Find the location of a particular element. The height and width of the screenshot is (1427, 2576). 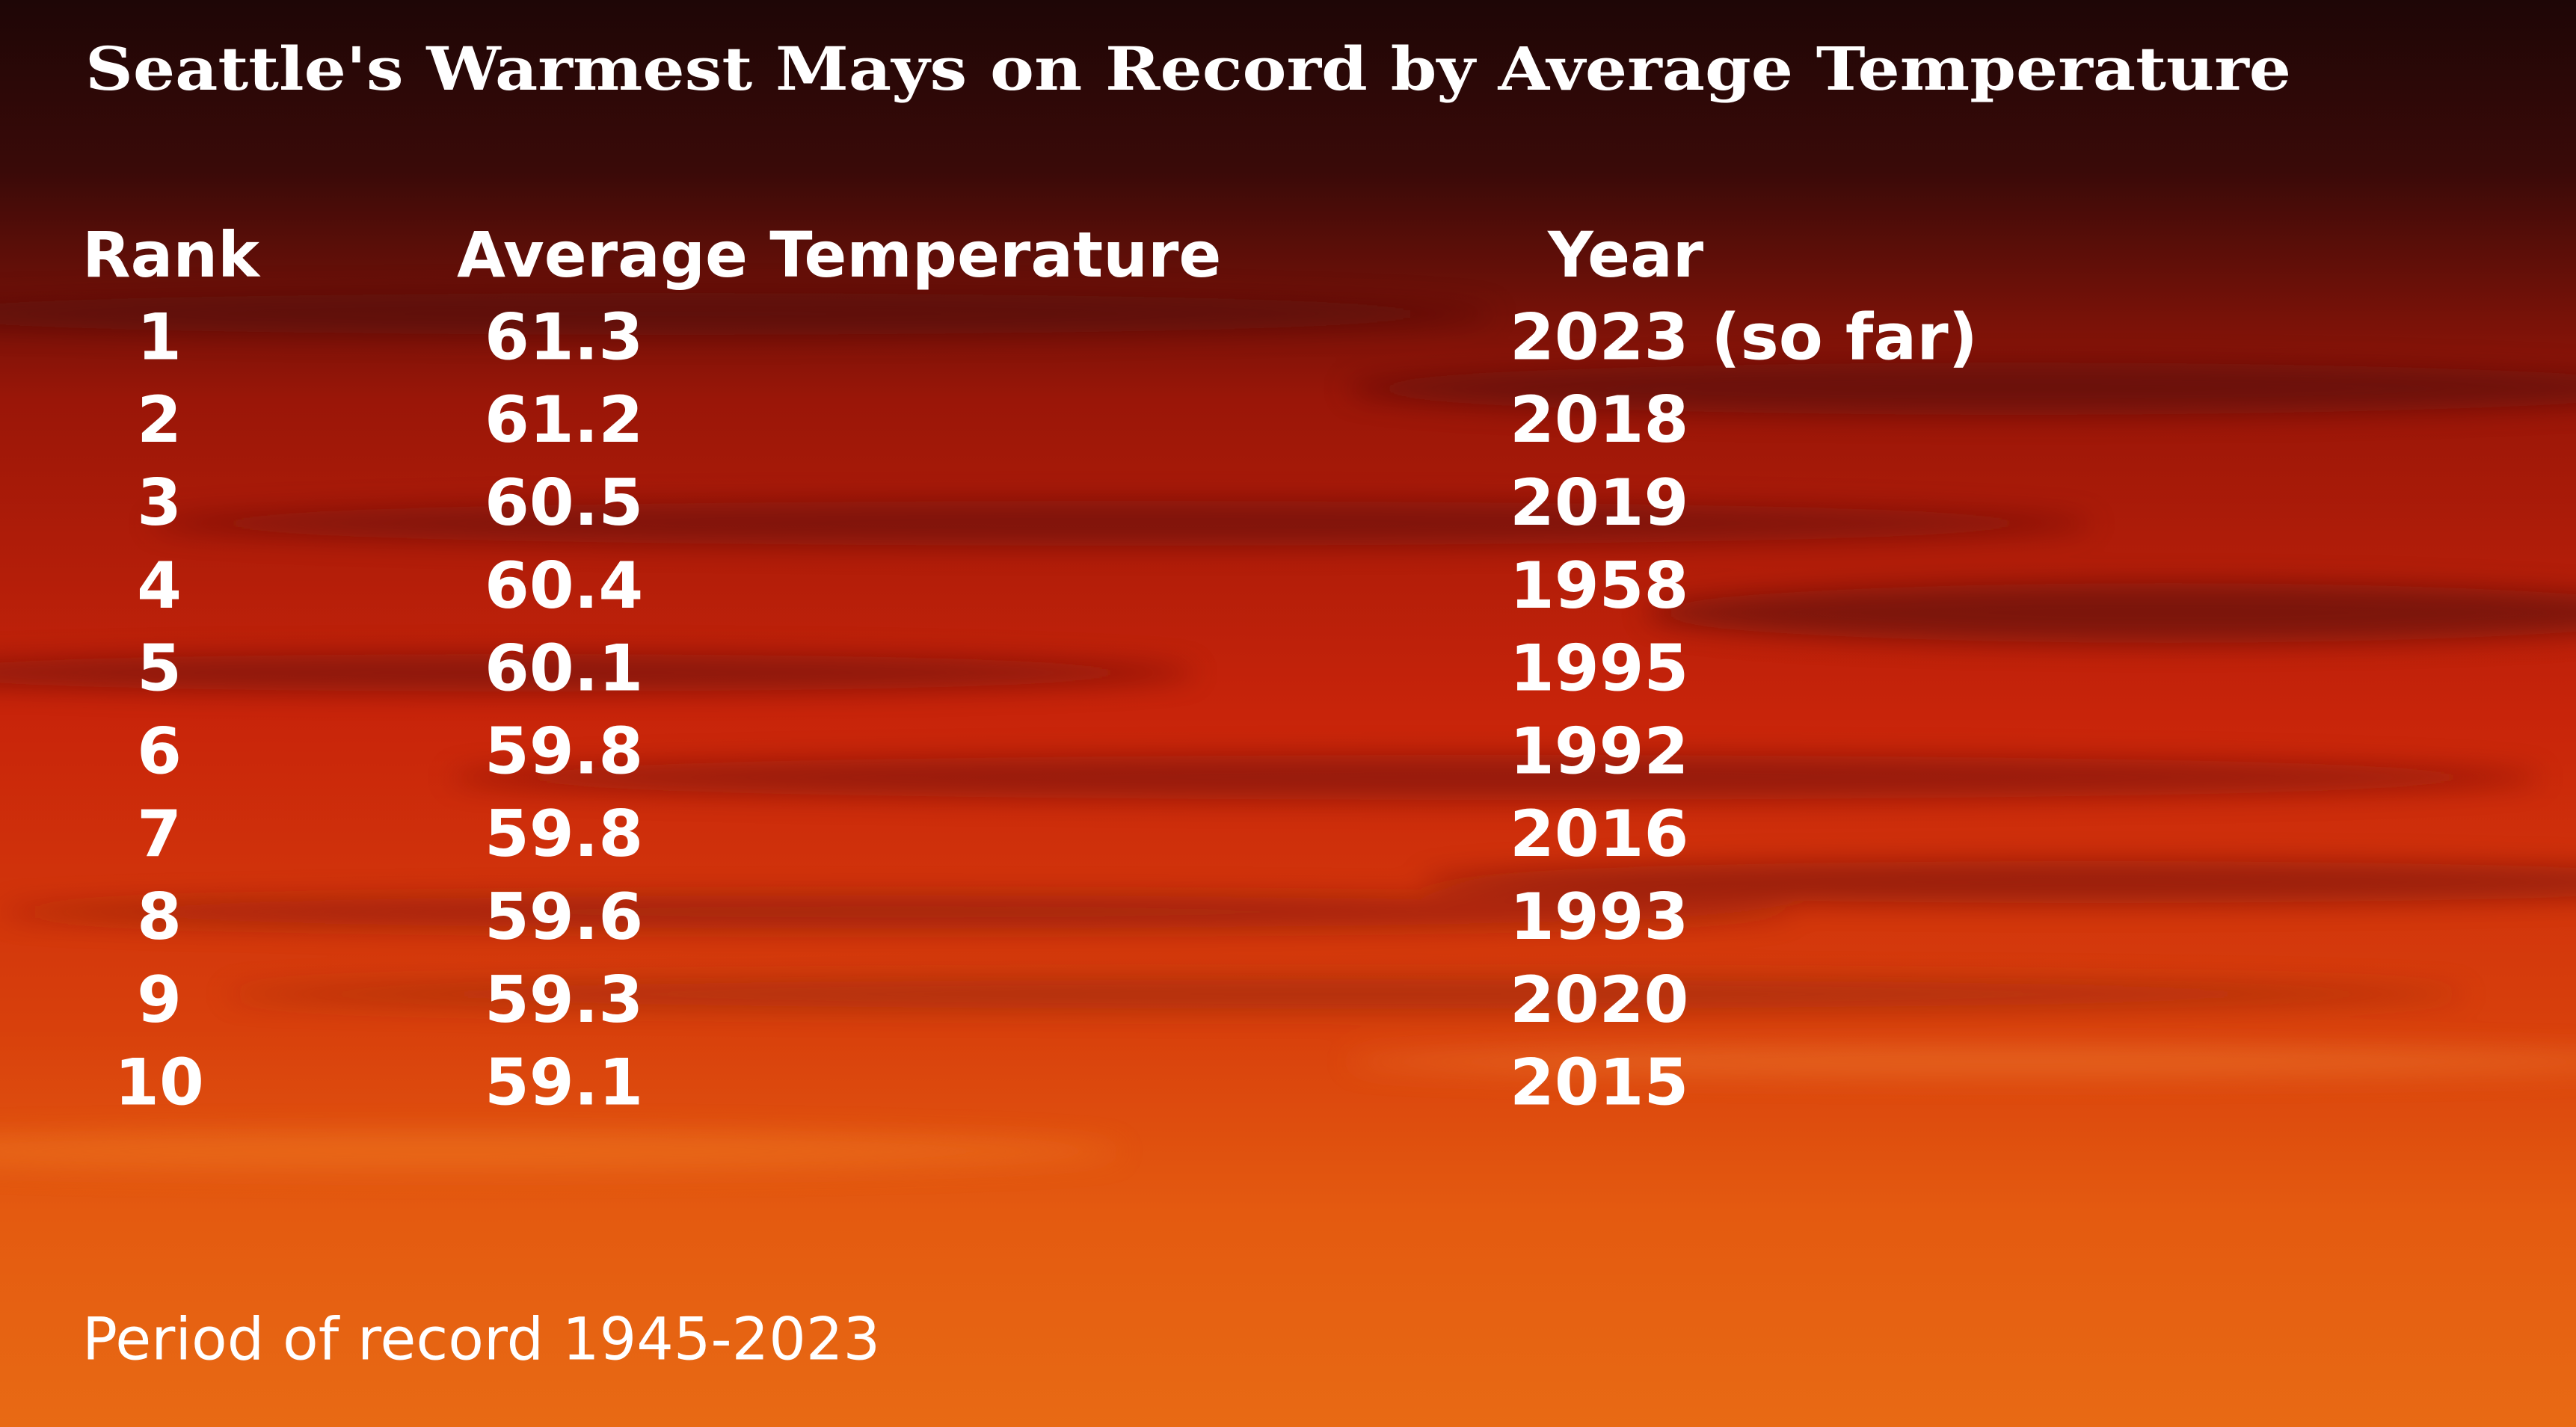

table-cell: 8 is located at coordinates (159, 918).